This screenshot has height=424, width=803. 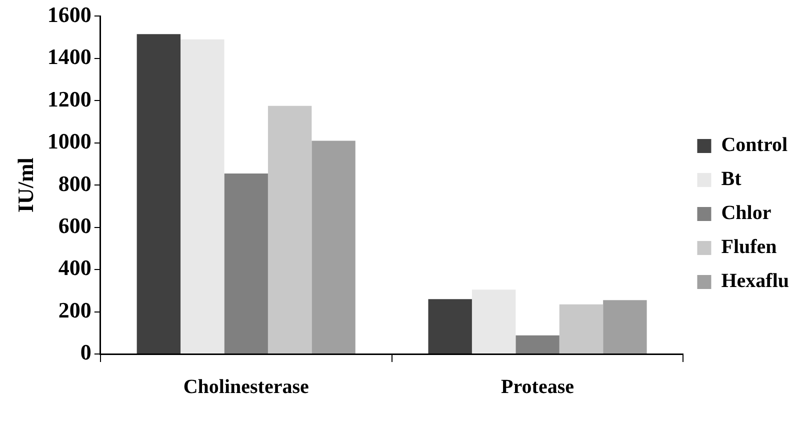 What do you see at coordinates (755, 281) in the screenshot?
I see `legend-label: Hexaflu` at bounding box center [755, 281].